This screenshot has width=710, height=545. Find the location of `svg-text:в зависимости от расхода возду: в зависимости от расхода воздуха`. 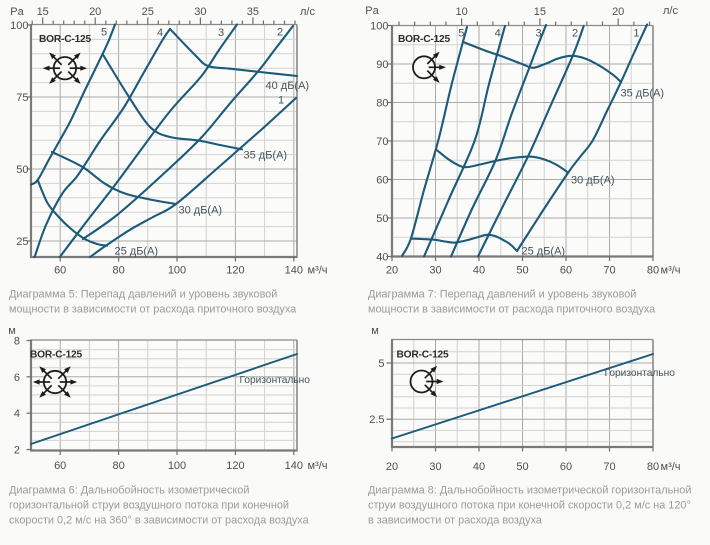

svg-text:в зависимости от расхода возду: в зависимости от расхода воздуха is located at coordinates (455, 521).